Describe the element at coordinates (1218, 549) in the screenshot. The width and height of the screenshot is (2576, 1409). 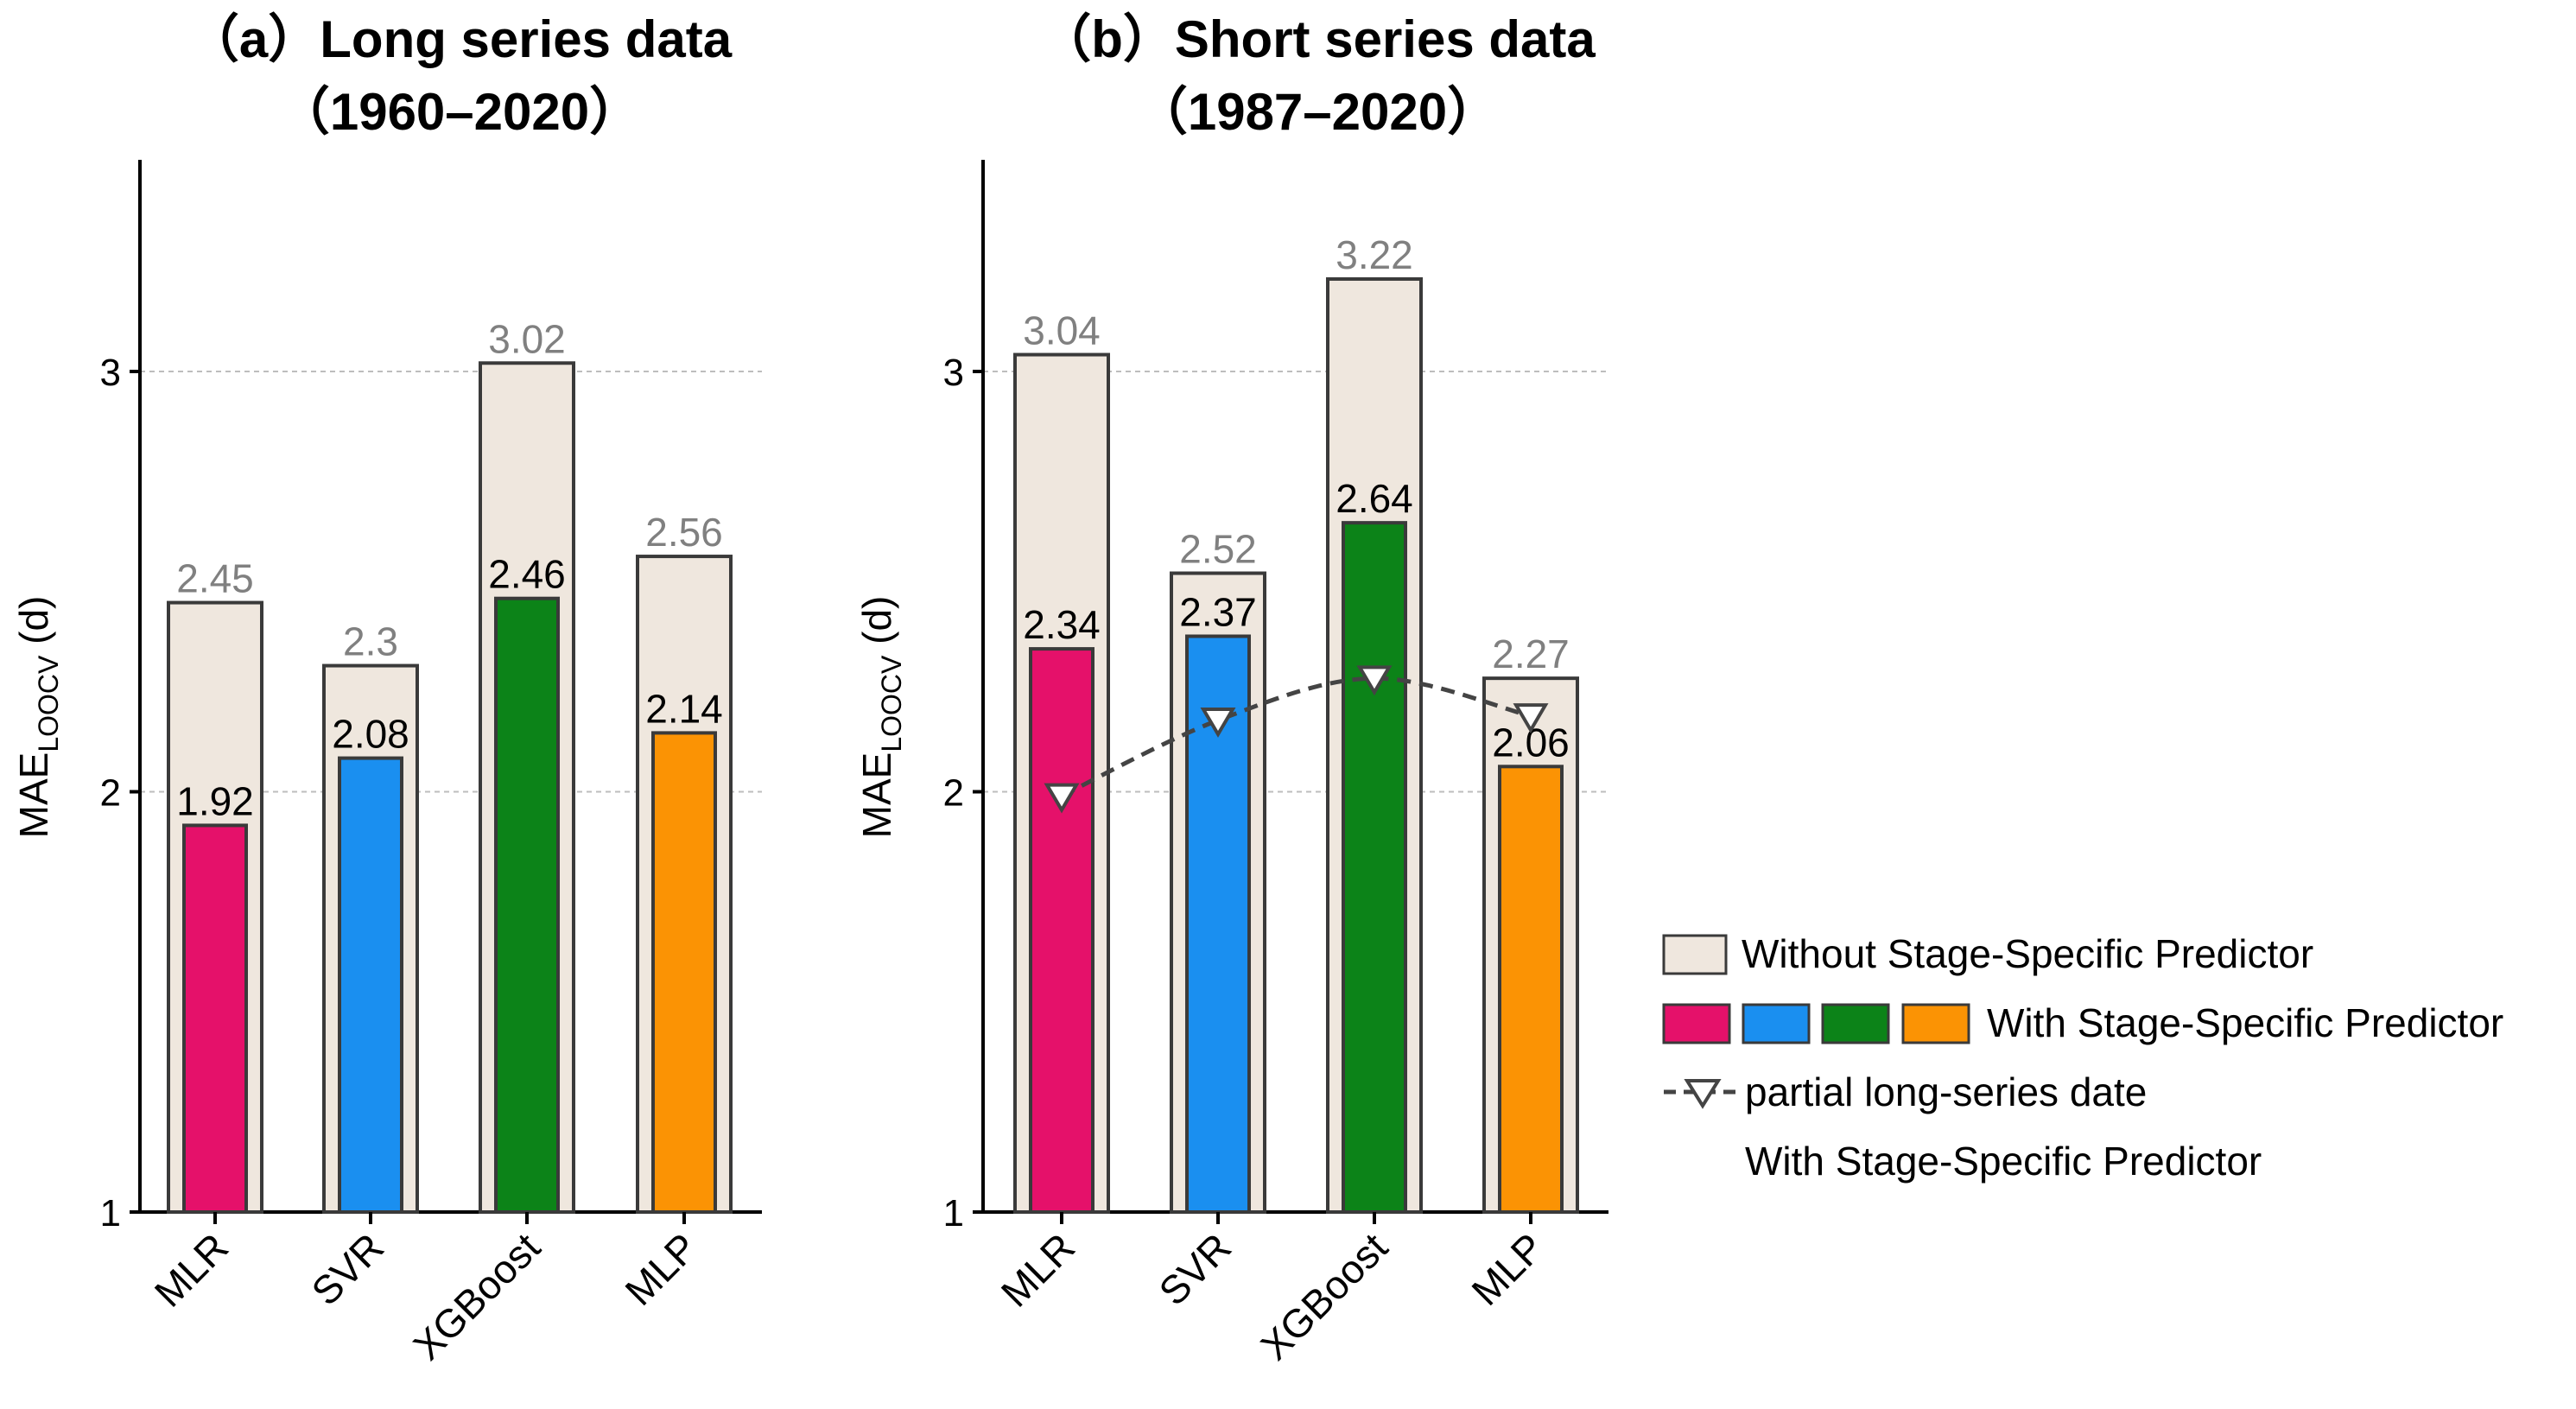
I see `data-label-without: 2.52` at that location.